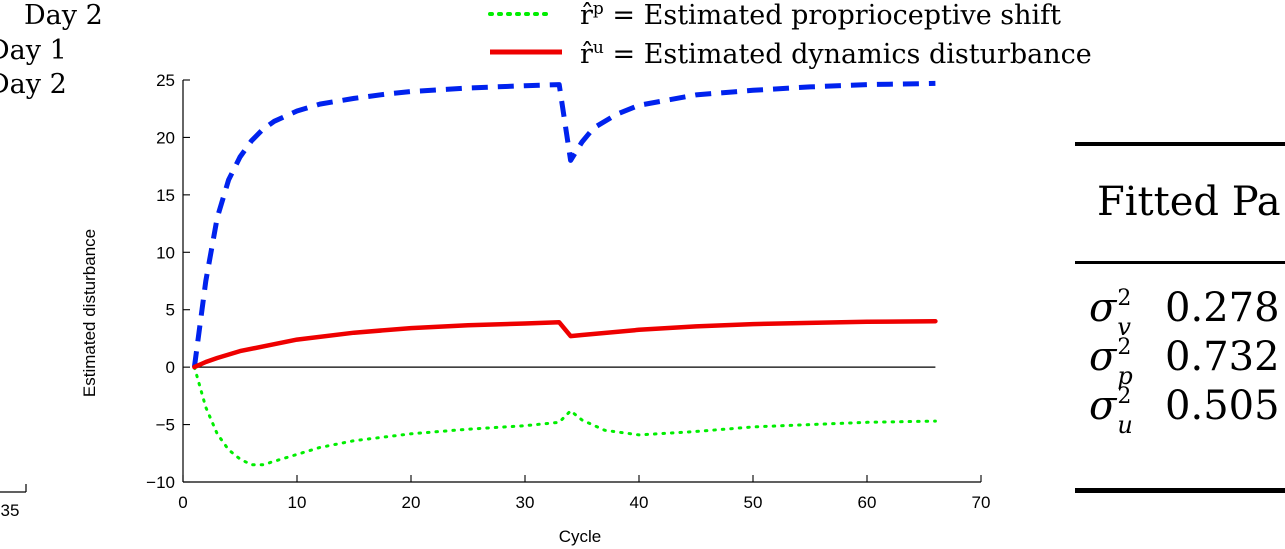 This screenshot has height=549, width=1285. I want to click on table-top-rule, so click(1180, 144).